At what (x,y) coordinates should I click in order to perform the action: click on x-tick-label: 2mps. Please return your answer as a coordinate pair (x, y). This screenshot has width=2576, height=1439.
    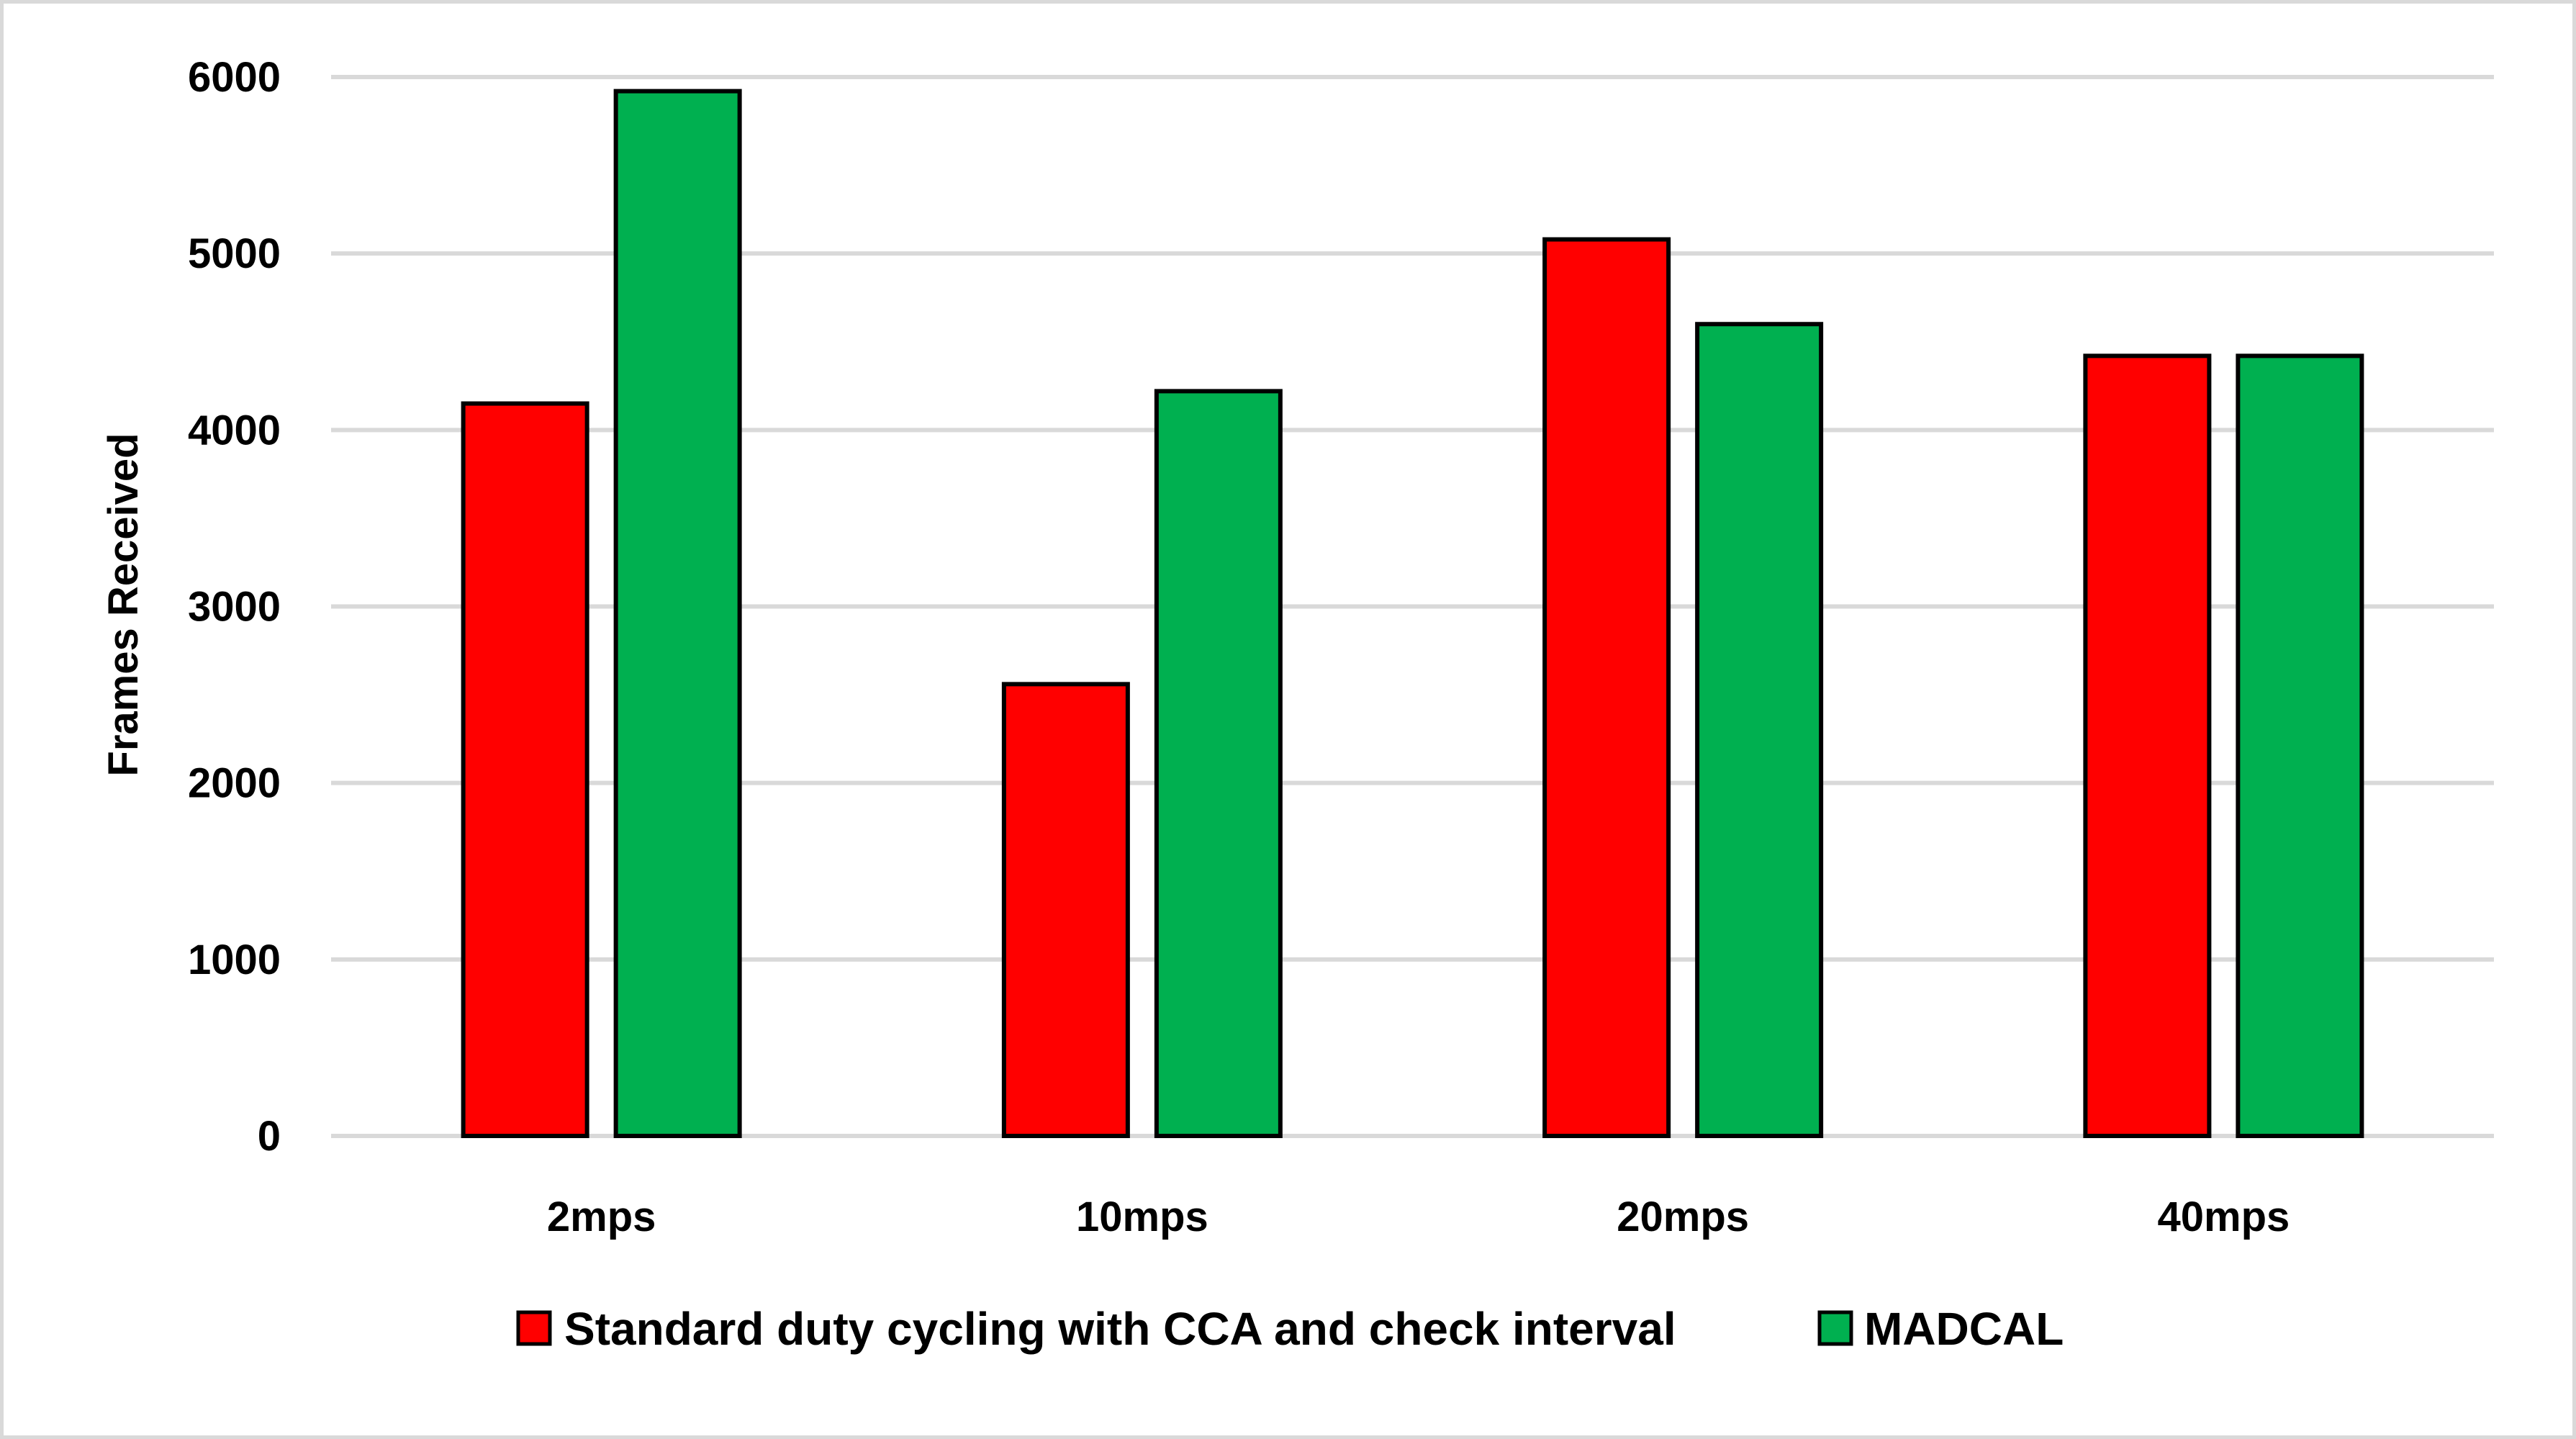
    Looking at the image, I should click on (601, 1217).